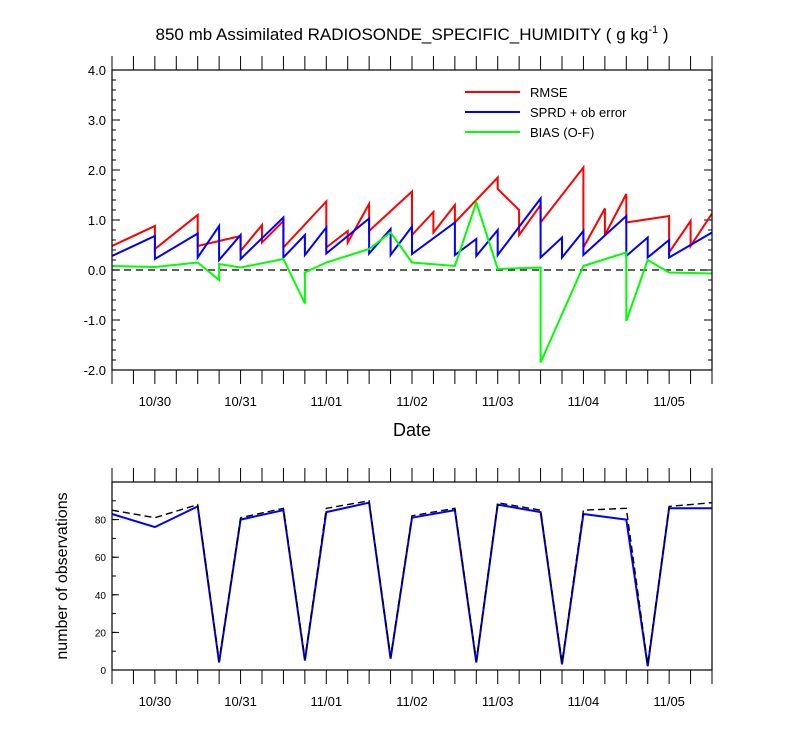  I want to click on x-tick-label: 10/30, so click(155, 401).